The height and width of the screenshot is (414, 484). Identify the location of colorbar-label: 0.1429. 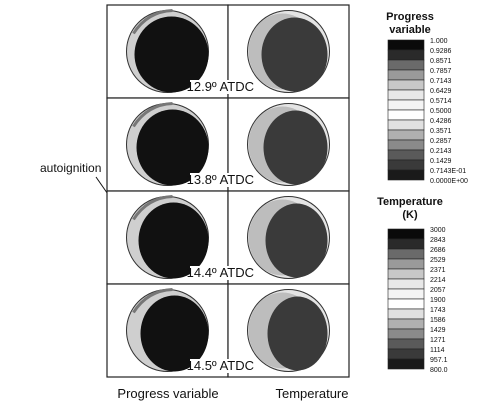
(441, 161).